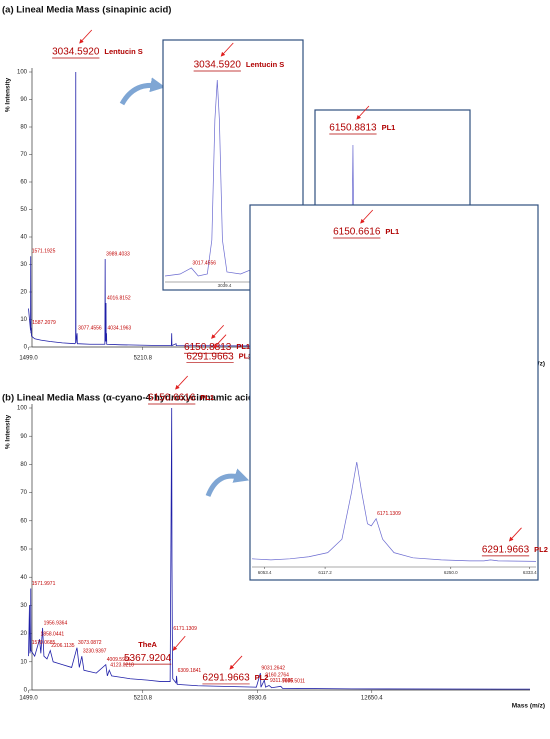 This screenshot has height=739, width=550. I want to click on x-tick-label: 12650.4, so click(372, 699).